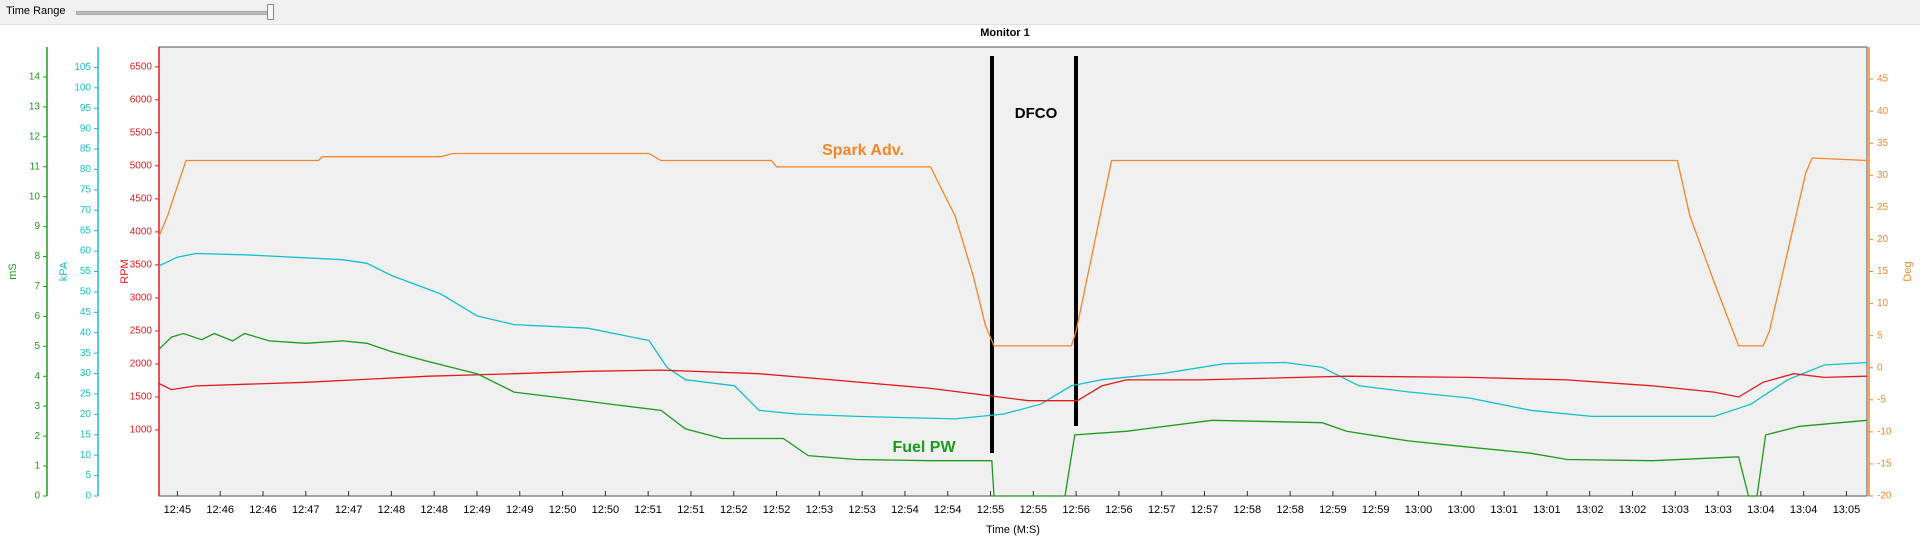  Describe the element at coordinates (178, 510) in the screenshot. I see `x-tick-label: 12:45` at that location.